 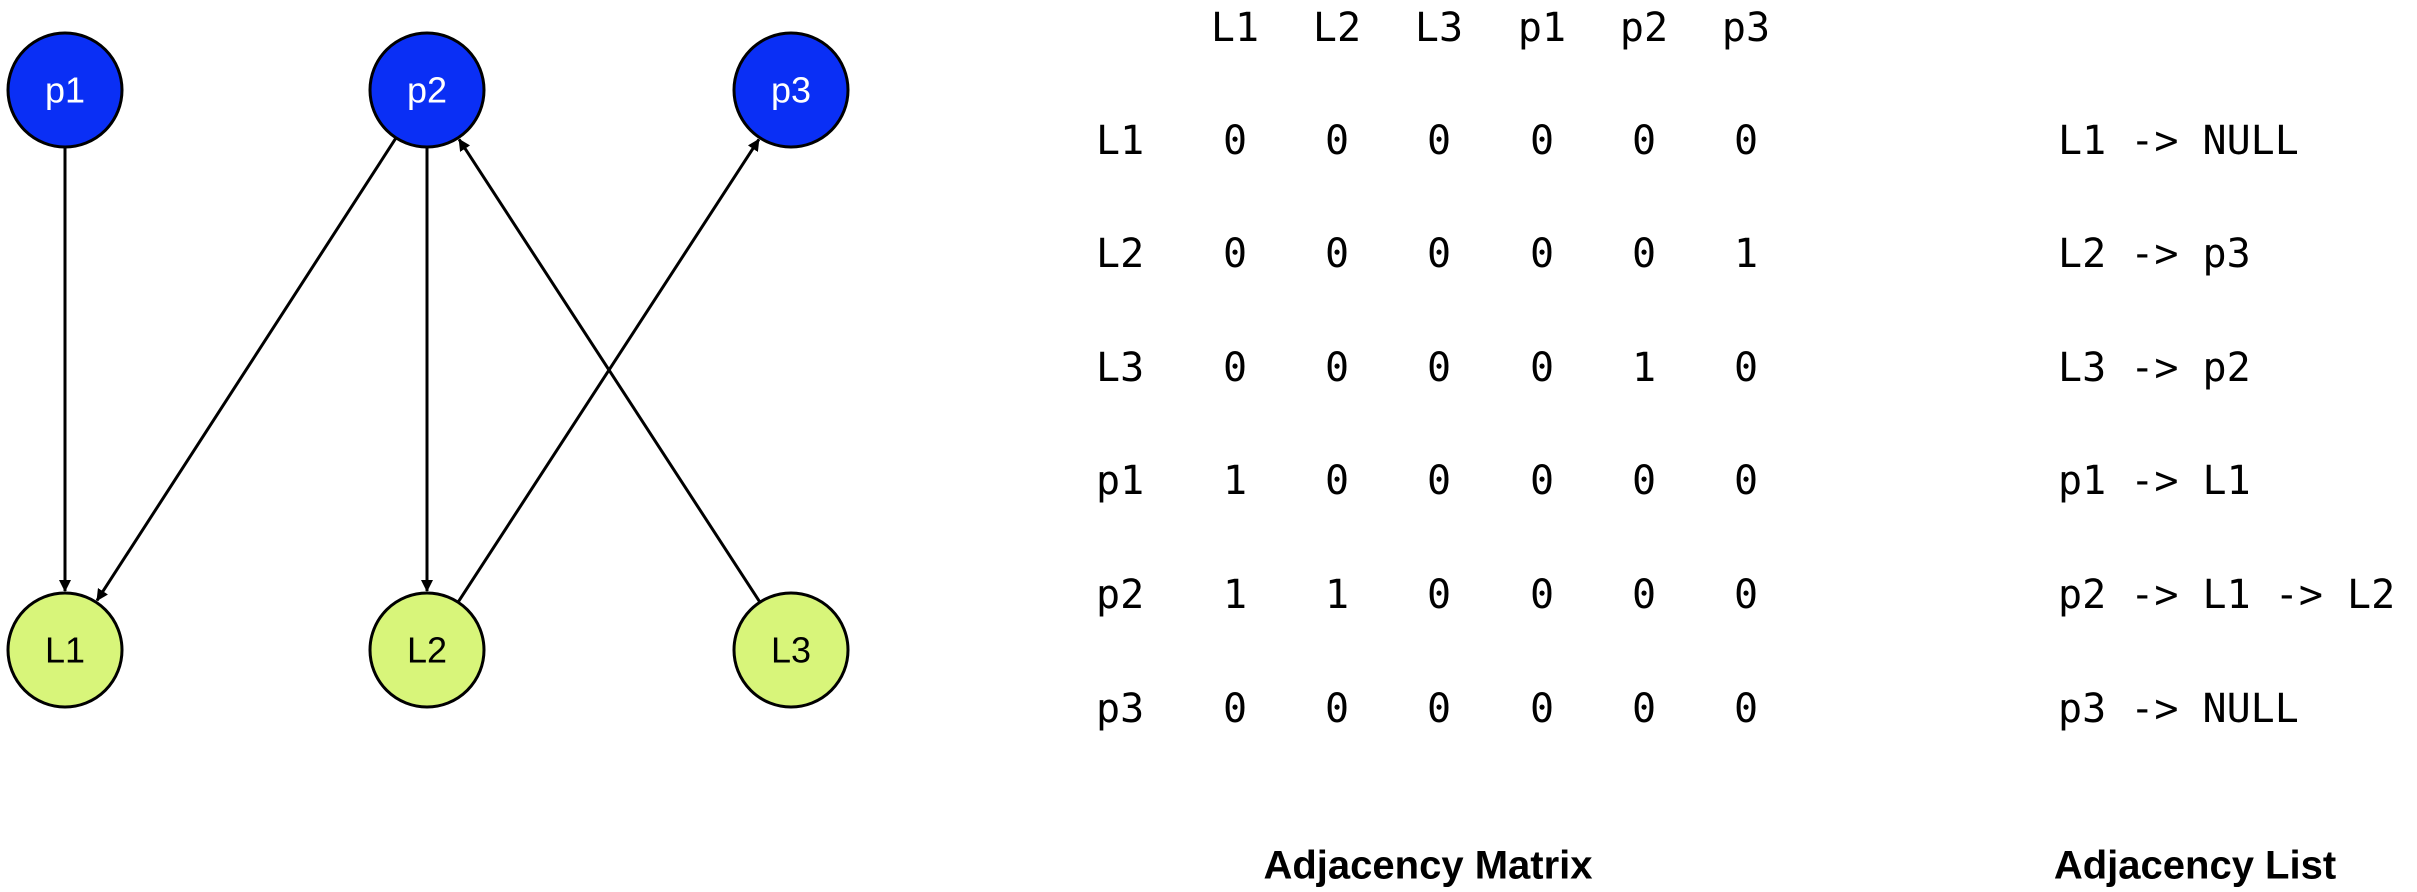 What do you see at coordinates (1235, 28) in the screenshot?
I see `matrix-col-header: L1` at bounding box center [1235, 28].